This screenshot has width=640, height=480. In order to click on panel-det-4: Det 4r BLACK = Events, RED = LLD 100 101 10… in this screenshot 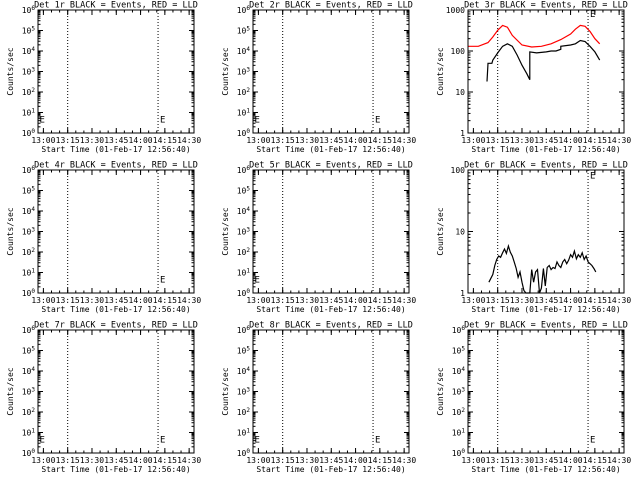, I will do `click(103, 238)`.